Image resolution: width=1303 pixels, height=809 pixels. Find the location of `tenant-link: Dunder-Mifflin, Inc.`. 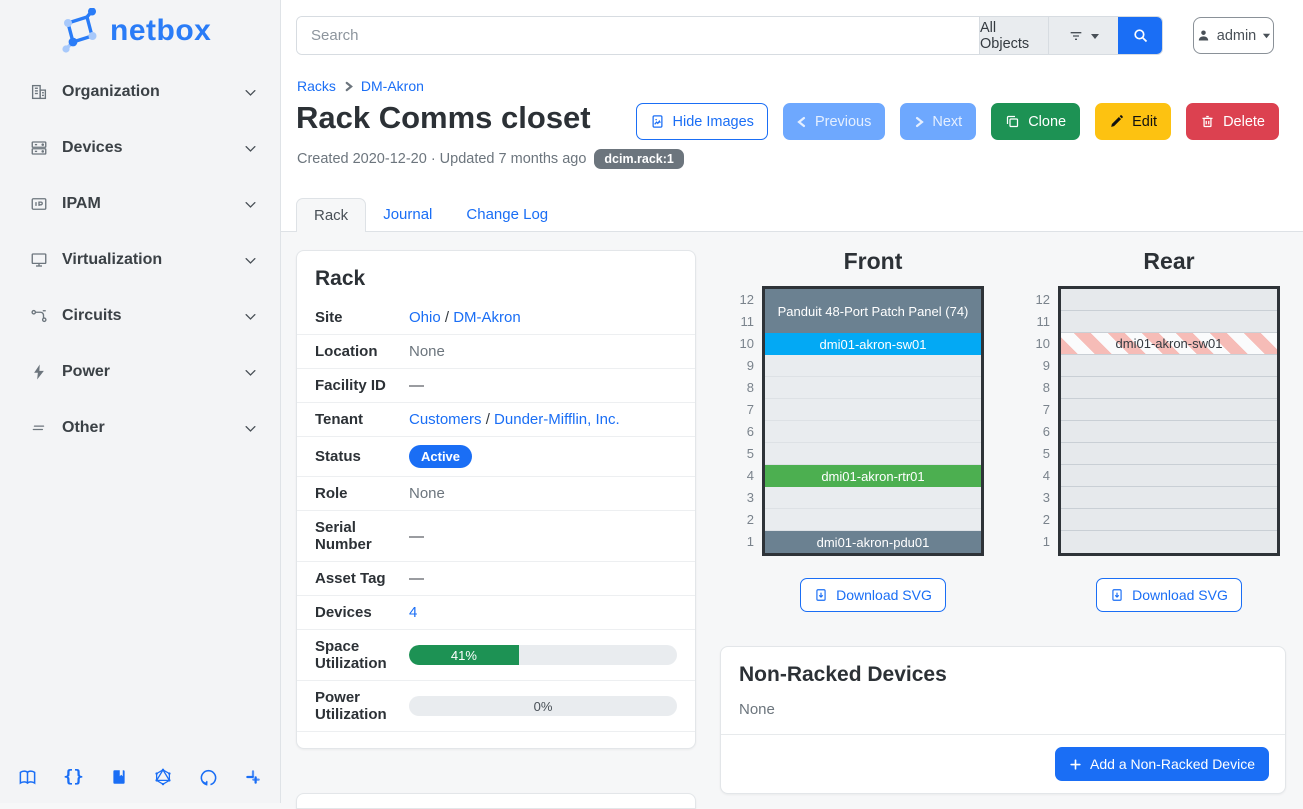

tenant-link: Dunder-Mifflin, Inc. is located at coordinates (557, 419).